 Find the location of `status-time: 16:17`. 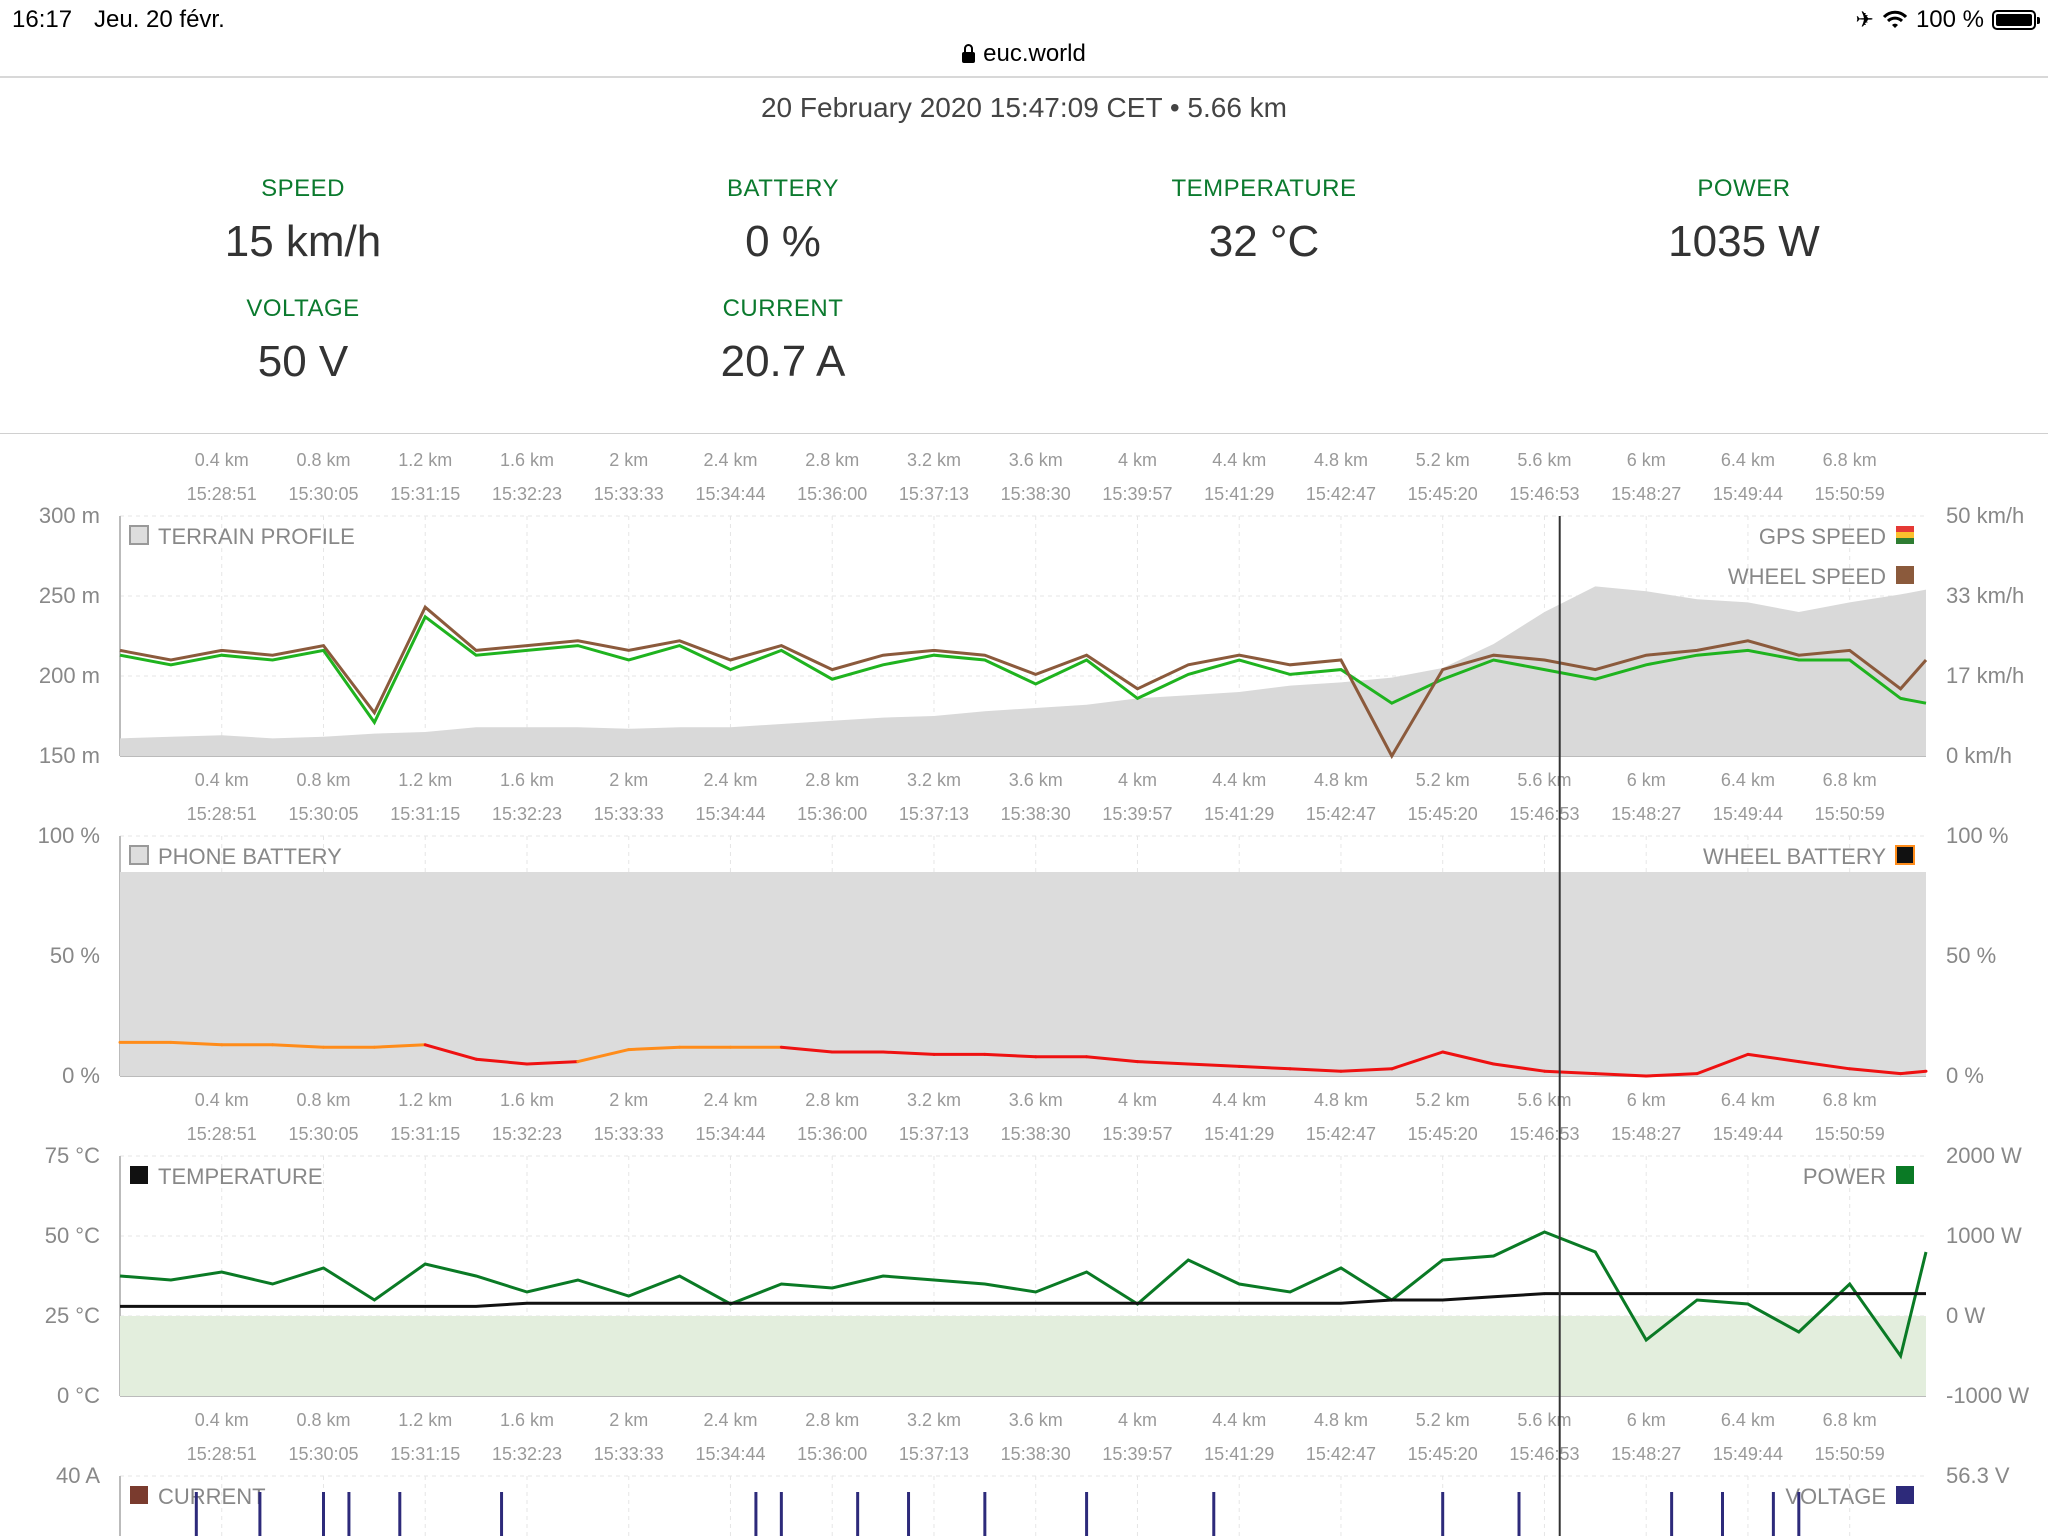

status-time: 16:17 is located at coordinates (42, 19).